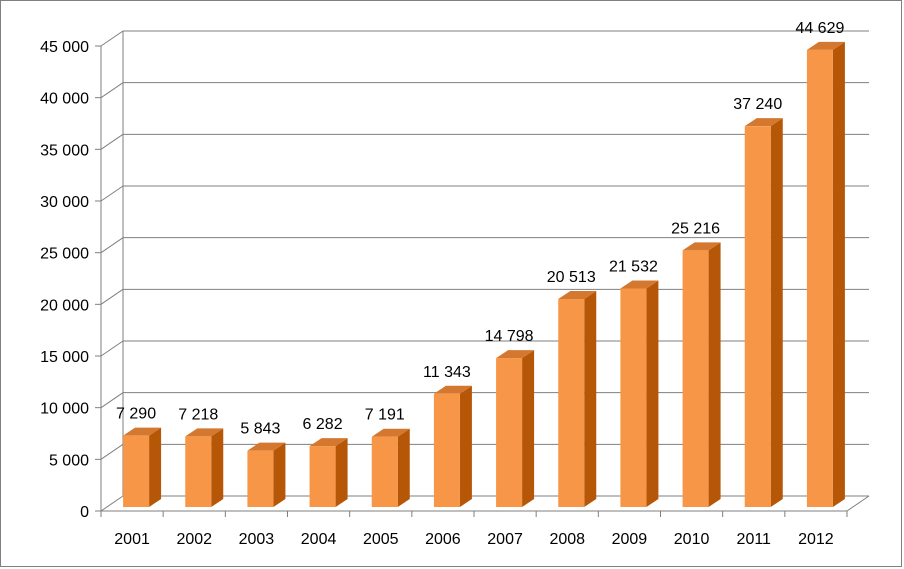 This screenshot has width=904, height=569. Describe the element at coordinates (260, 429) in the screenshot. I see `data-label: 5 843` at that location.